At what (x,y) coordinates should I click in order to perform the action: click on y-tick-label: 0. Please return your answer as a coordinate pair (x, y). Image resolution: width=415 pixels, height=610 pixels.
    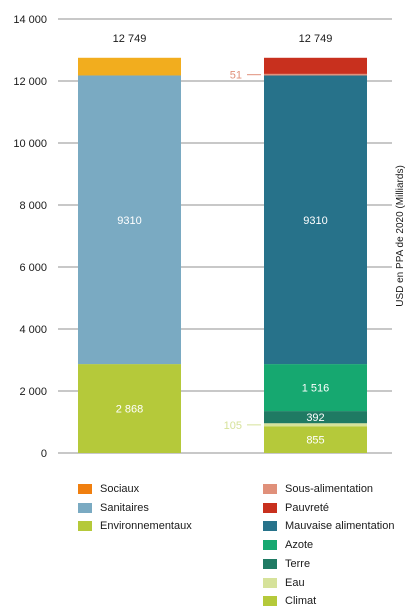
    Looking at the image, I should click on (44, 454).